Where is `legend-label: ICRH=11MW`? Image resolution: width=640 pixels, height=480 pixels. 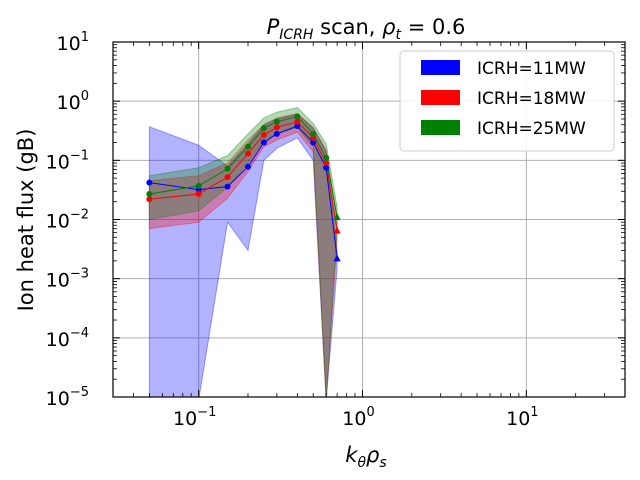
legend-label: ICRH=11MW is located at coordinates (531, 69).